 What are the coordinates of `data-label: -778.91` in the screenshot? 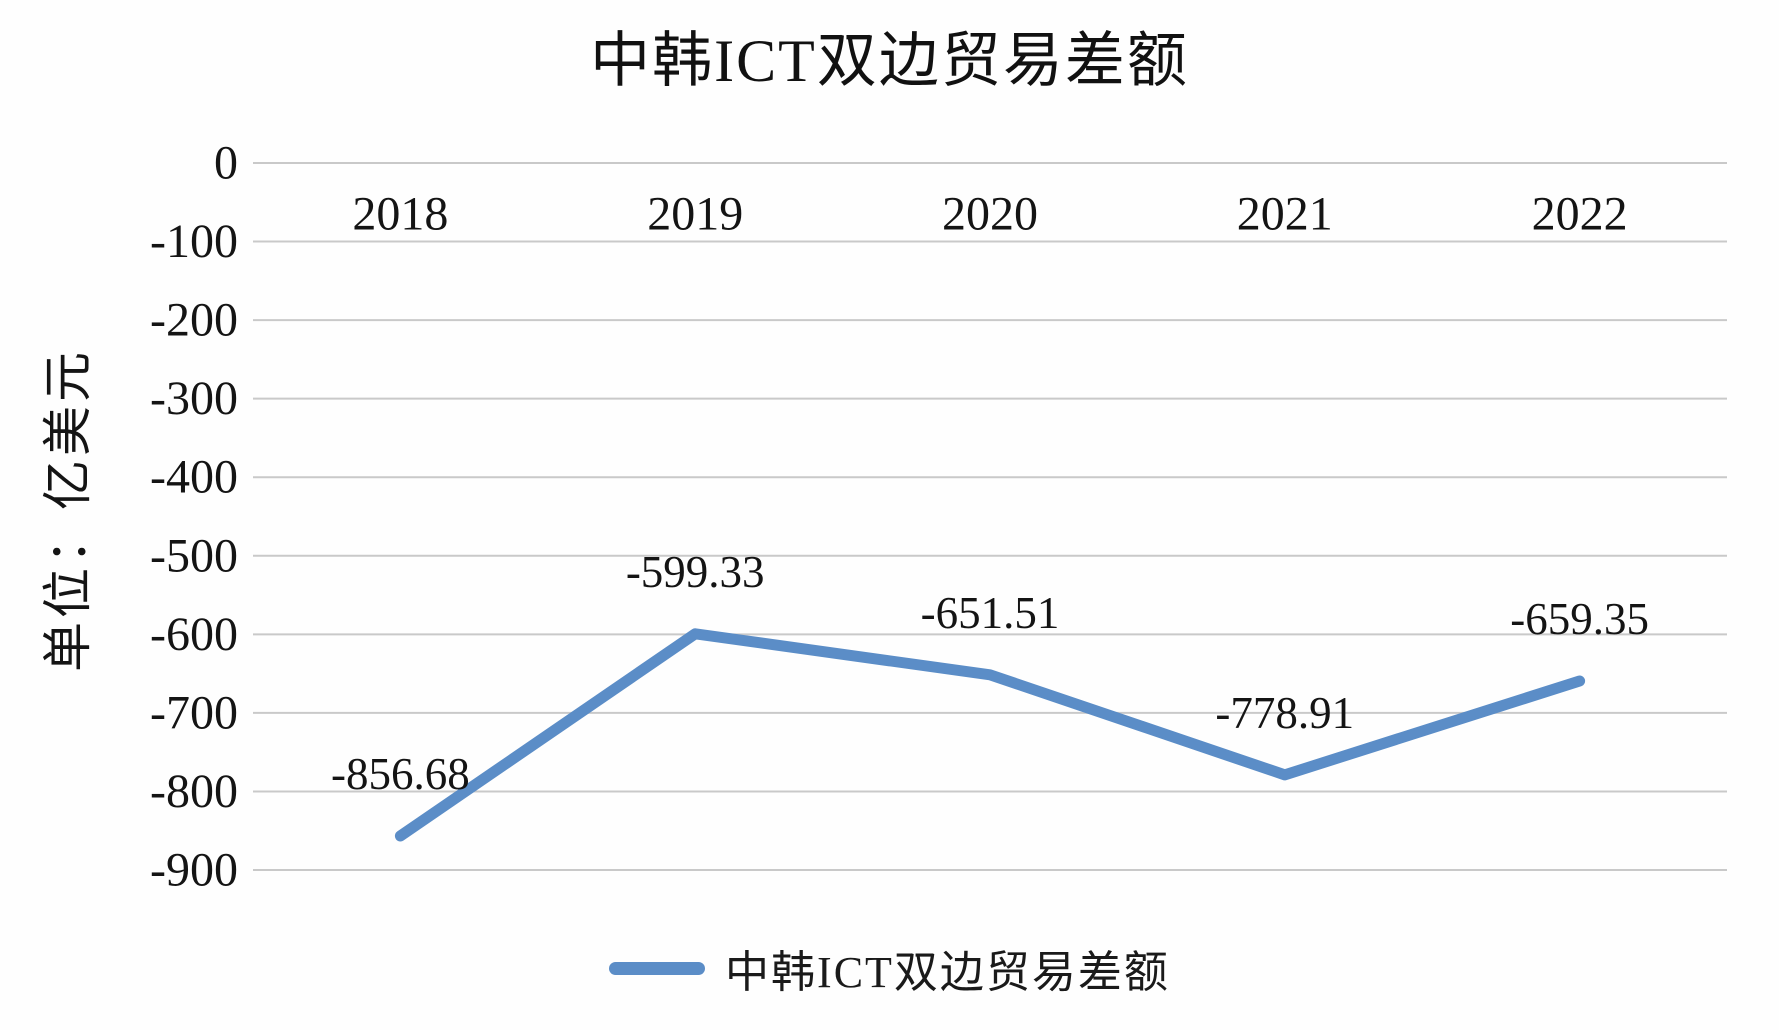 It's located at (1284, 713).